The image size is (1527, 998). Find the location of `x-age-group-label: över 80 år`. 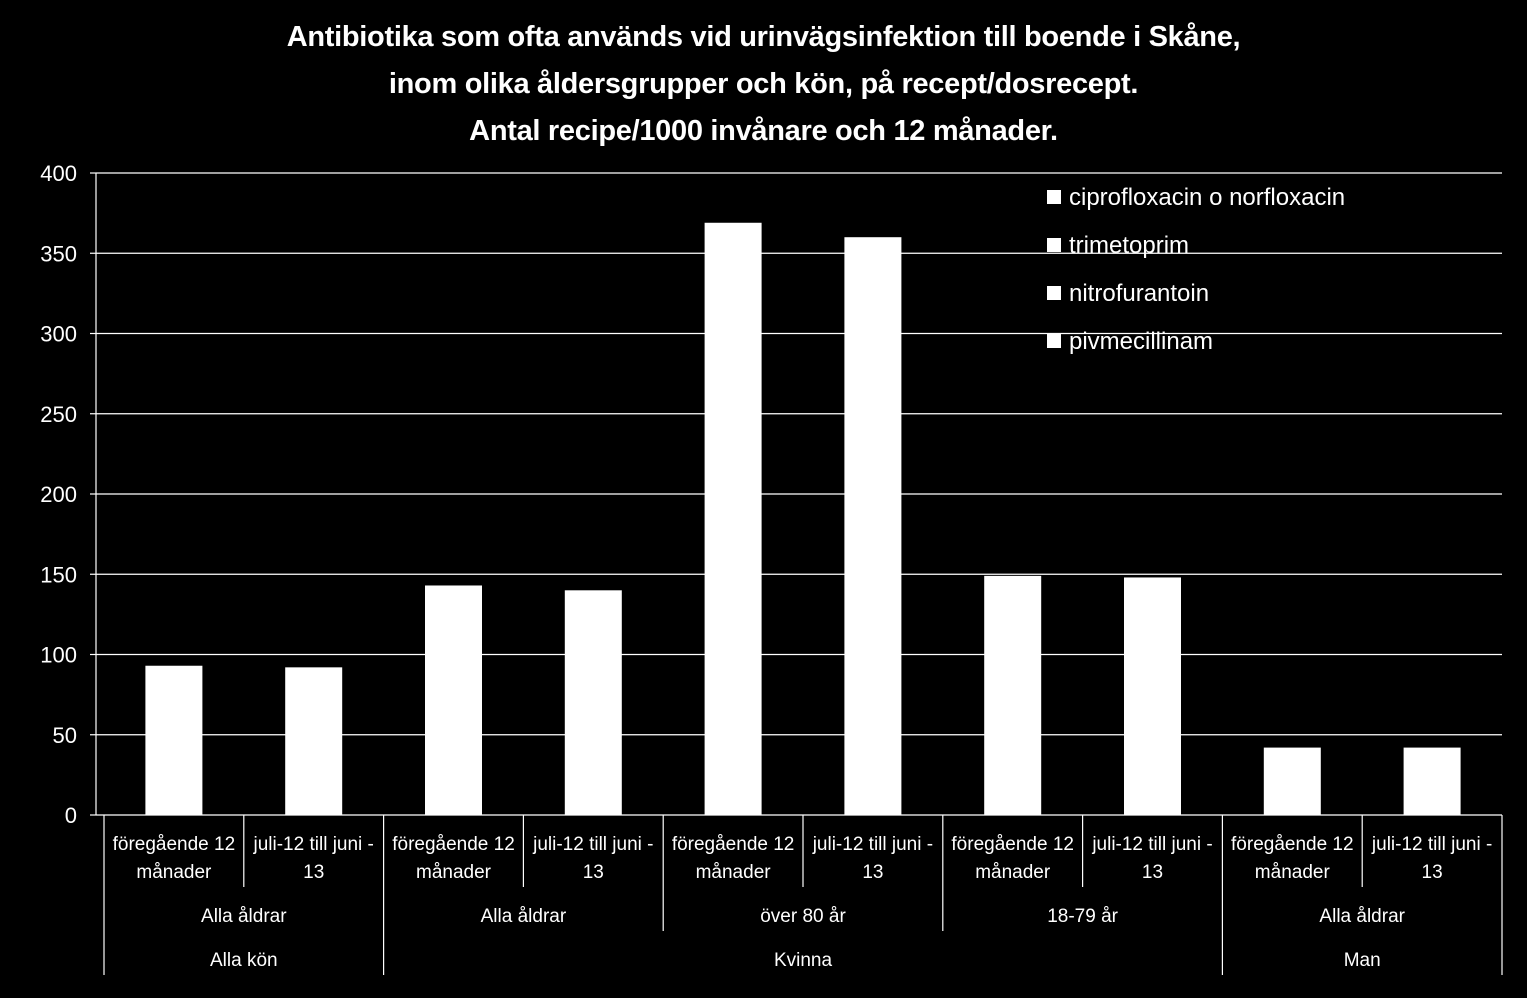

x-age-group-label: över 80 år is located at coordinates (803, 916).